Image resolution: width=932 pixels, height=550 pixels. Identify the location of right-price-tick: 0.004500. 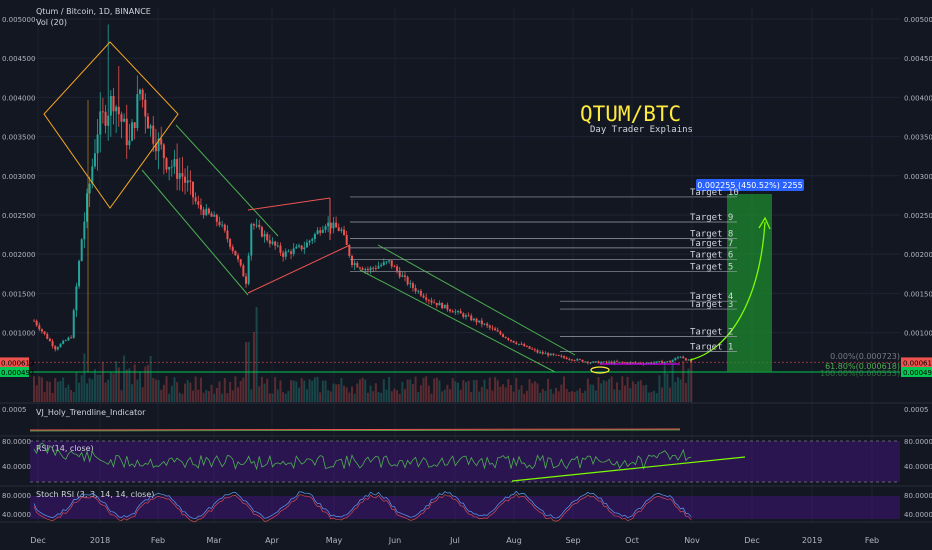
(918, 59).